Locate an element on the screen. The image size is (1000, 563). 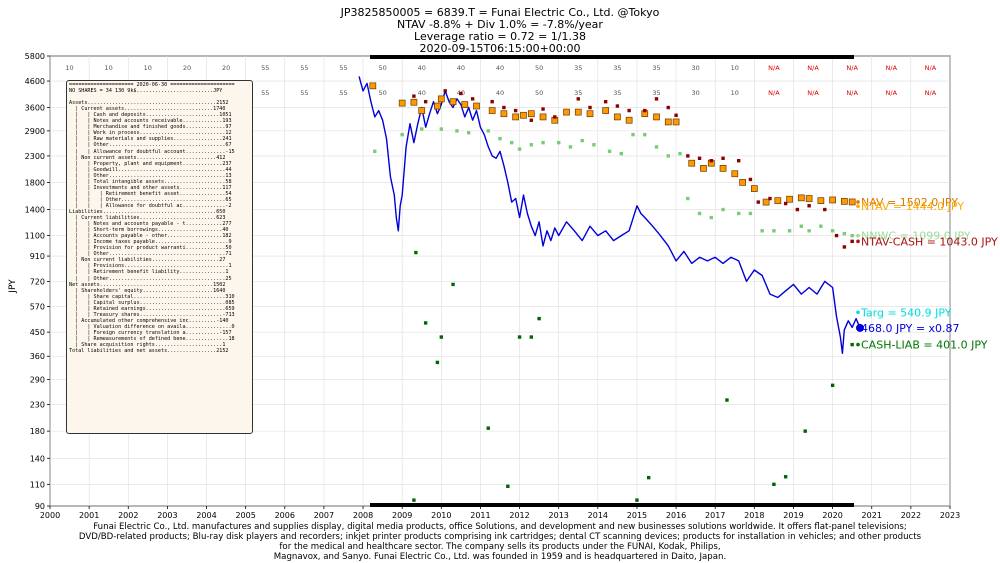
x-tick-label: 2007 is located at coordinates (324, 515).